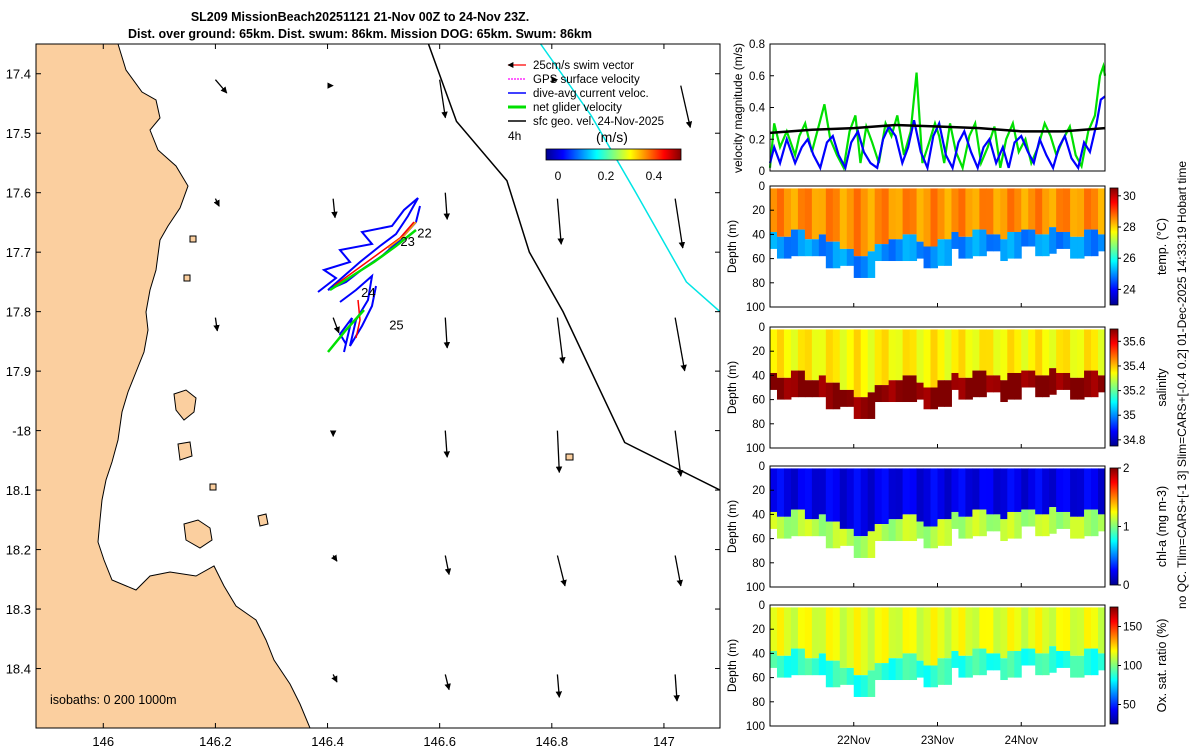 The width and height of the screenshot is (1200, 750). I want to click on depth-tick-label: 0, so click(762, 606).